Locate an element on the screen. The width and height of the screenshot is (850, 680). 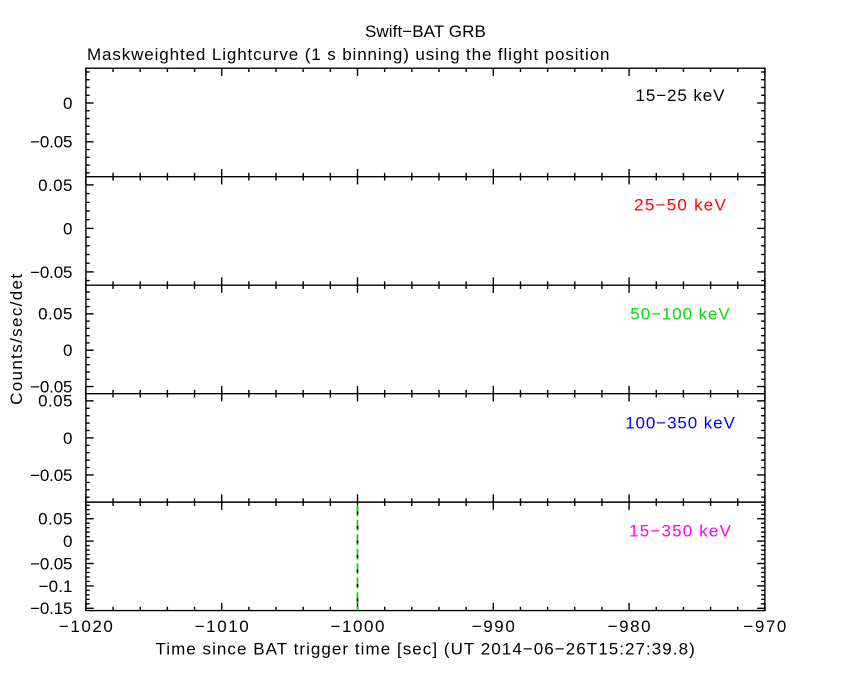
svg-text: −1020 is located at coordinates (86, 626).